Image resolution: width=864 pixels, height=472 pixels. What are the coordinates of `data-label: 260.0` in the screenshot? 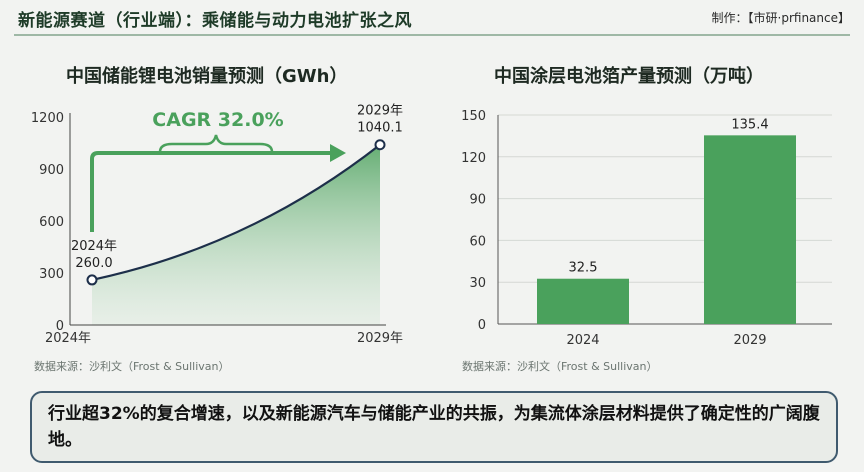 It's located at (93, 263).